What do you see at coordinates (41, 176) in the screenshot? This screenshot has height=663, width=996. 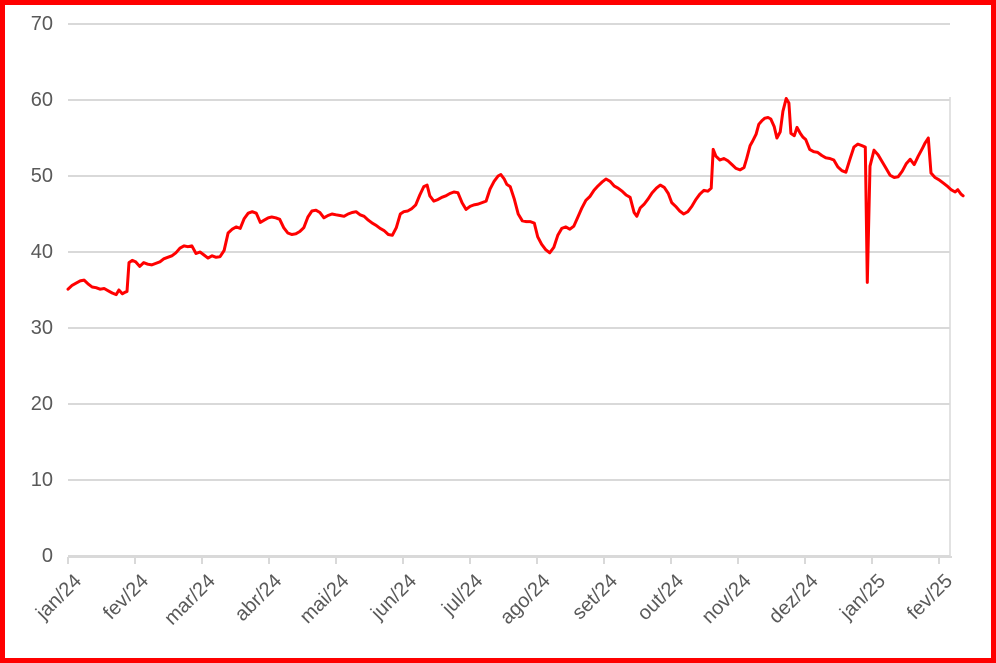 I see `y-axis-label: 50` at bounding box center [41, 176].